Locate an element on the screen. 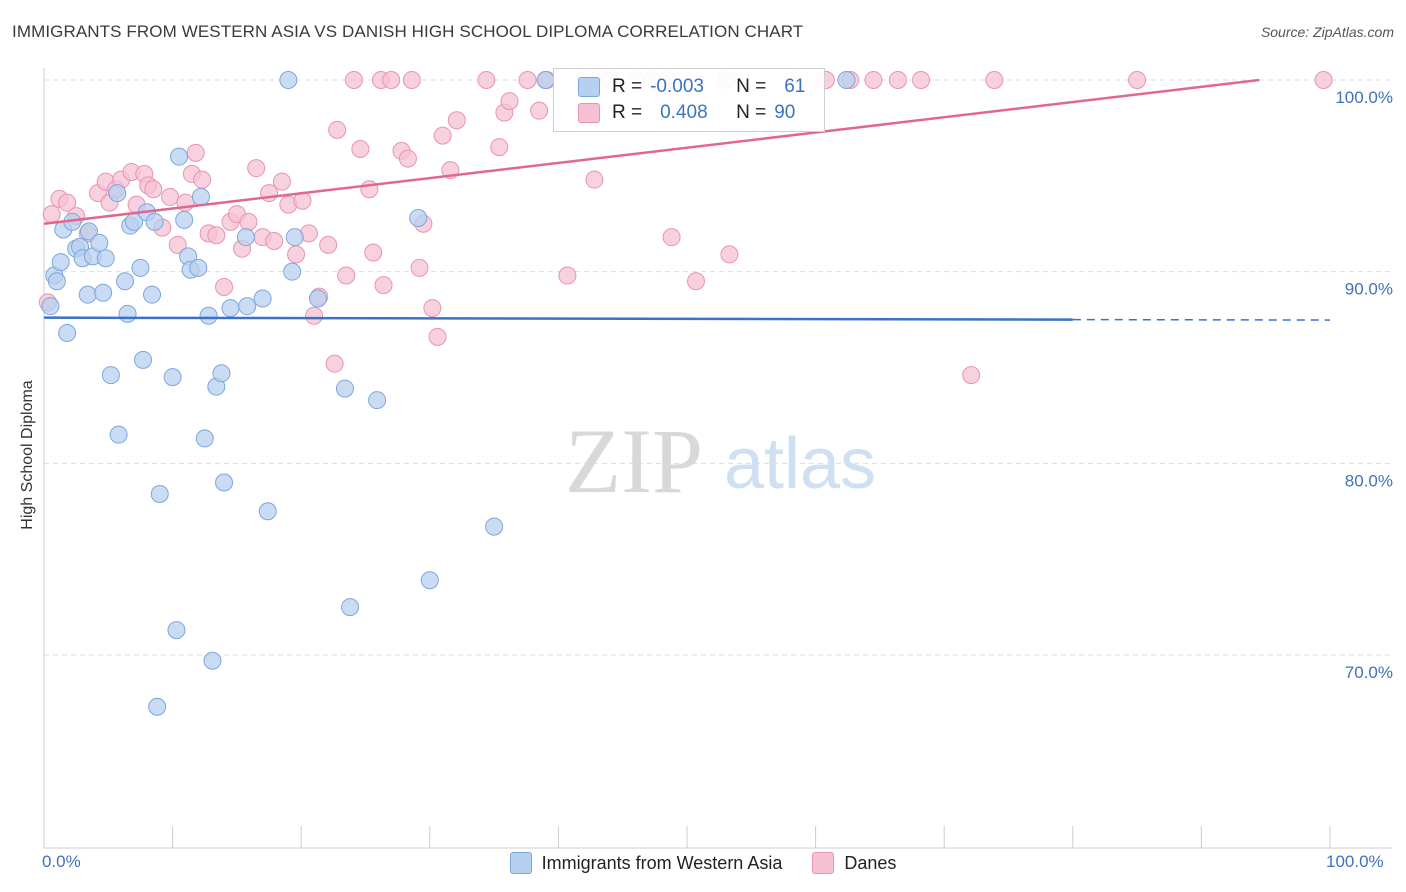 The image size is (1406, 892). x-tick-label-right: 100.0% is located at coordinates (1355, 861).